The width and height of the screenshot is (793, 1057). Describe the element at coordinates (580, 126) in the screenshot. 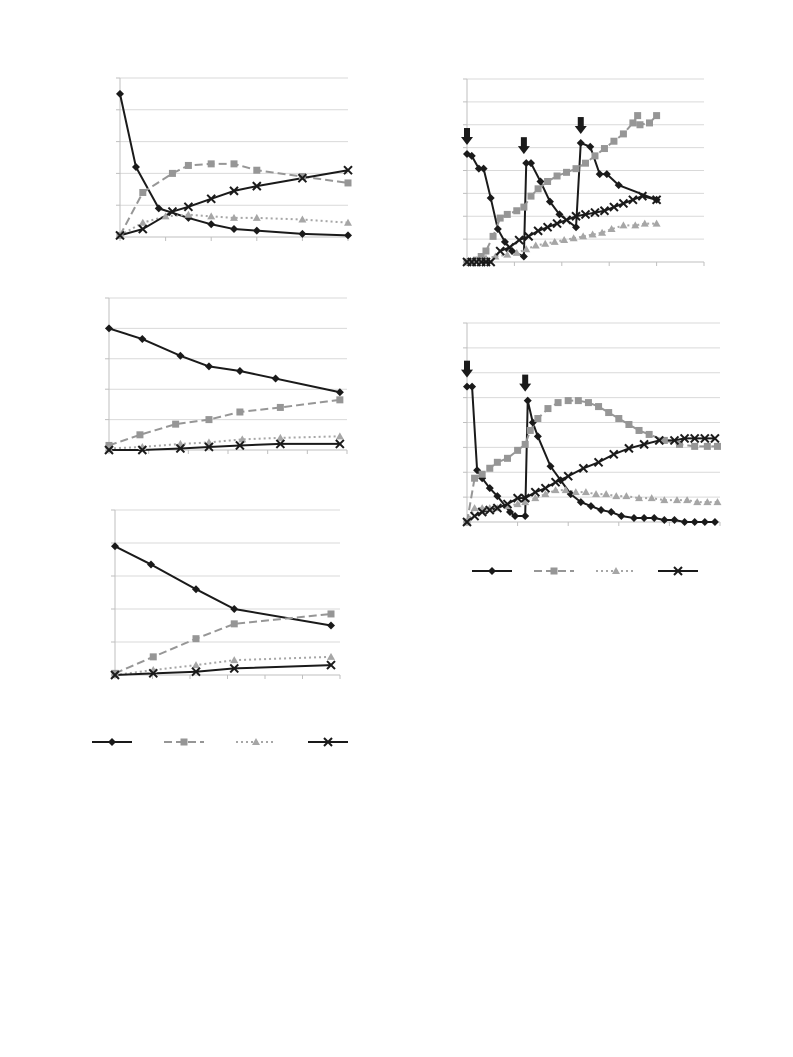

I see `event-arrow-icon` at that location.